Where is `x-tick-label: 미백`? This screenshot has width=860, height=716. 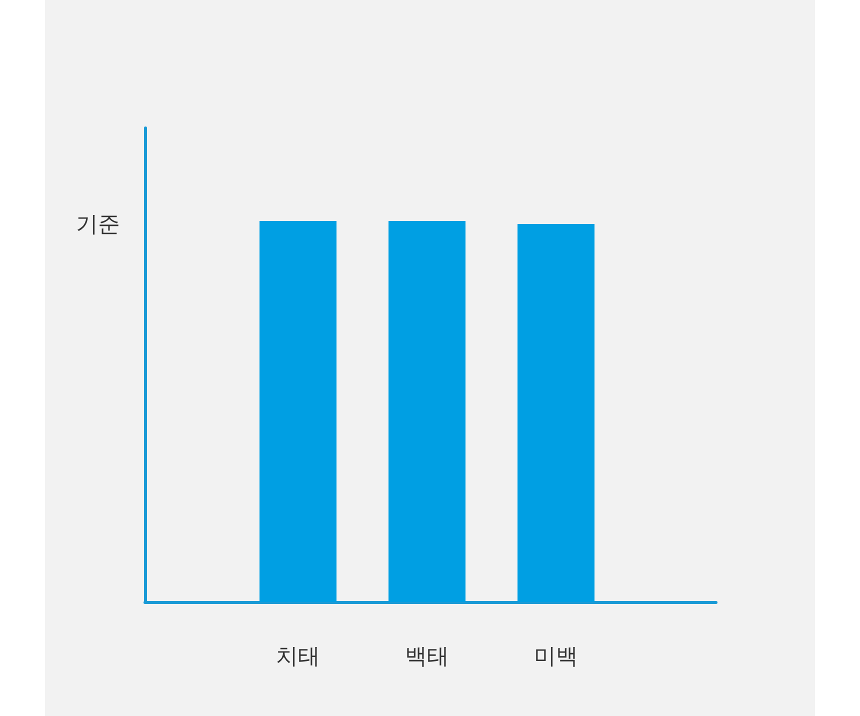
x-tick-label: 미백 is located at coordinates (556, 657).